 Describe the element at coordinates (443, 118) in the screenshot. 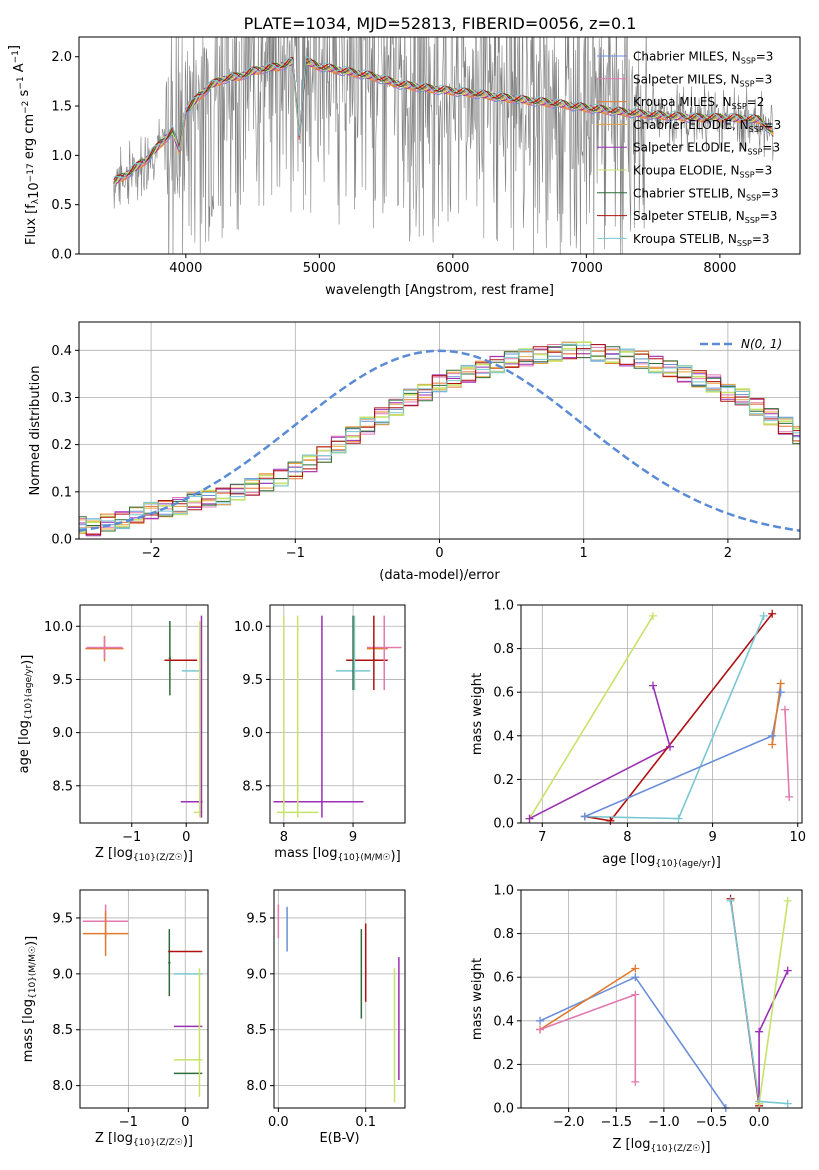

I see `model-line-salpeter_stelib` at that location.